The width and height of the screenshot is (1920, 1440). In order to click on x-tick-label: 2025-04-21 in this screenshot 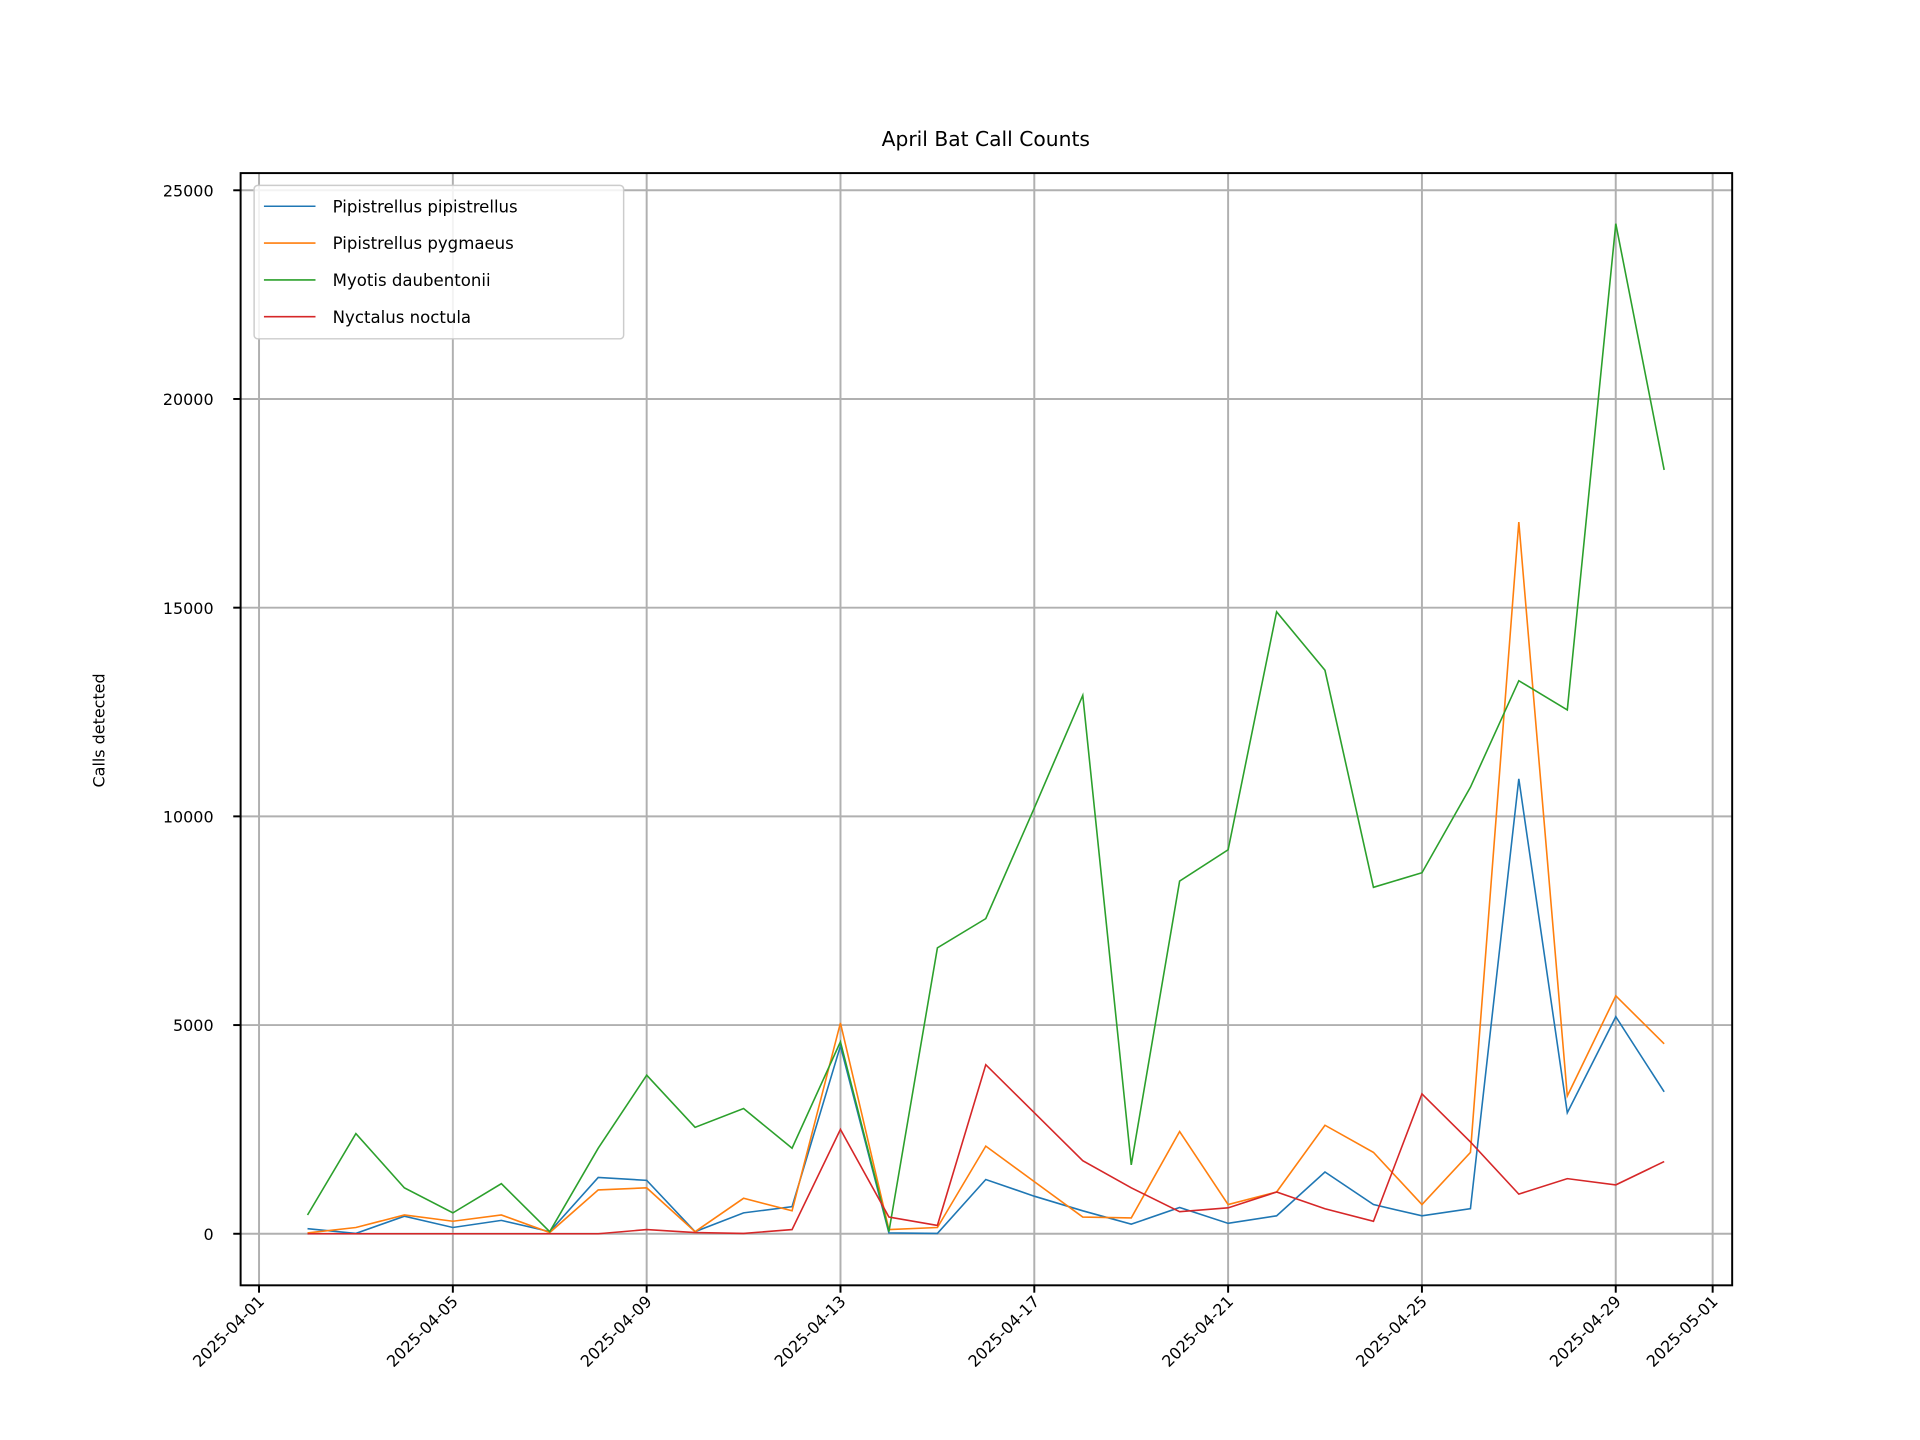, I will do `click(1197, 1331)`.